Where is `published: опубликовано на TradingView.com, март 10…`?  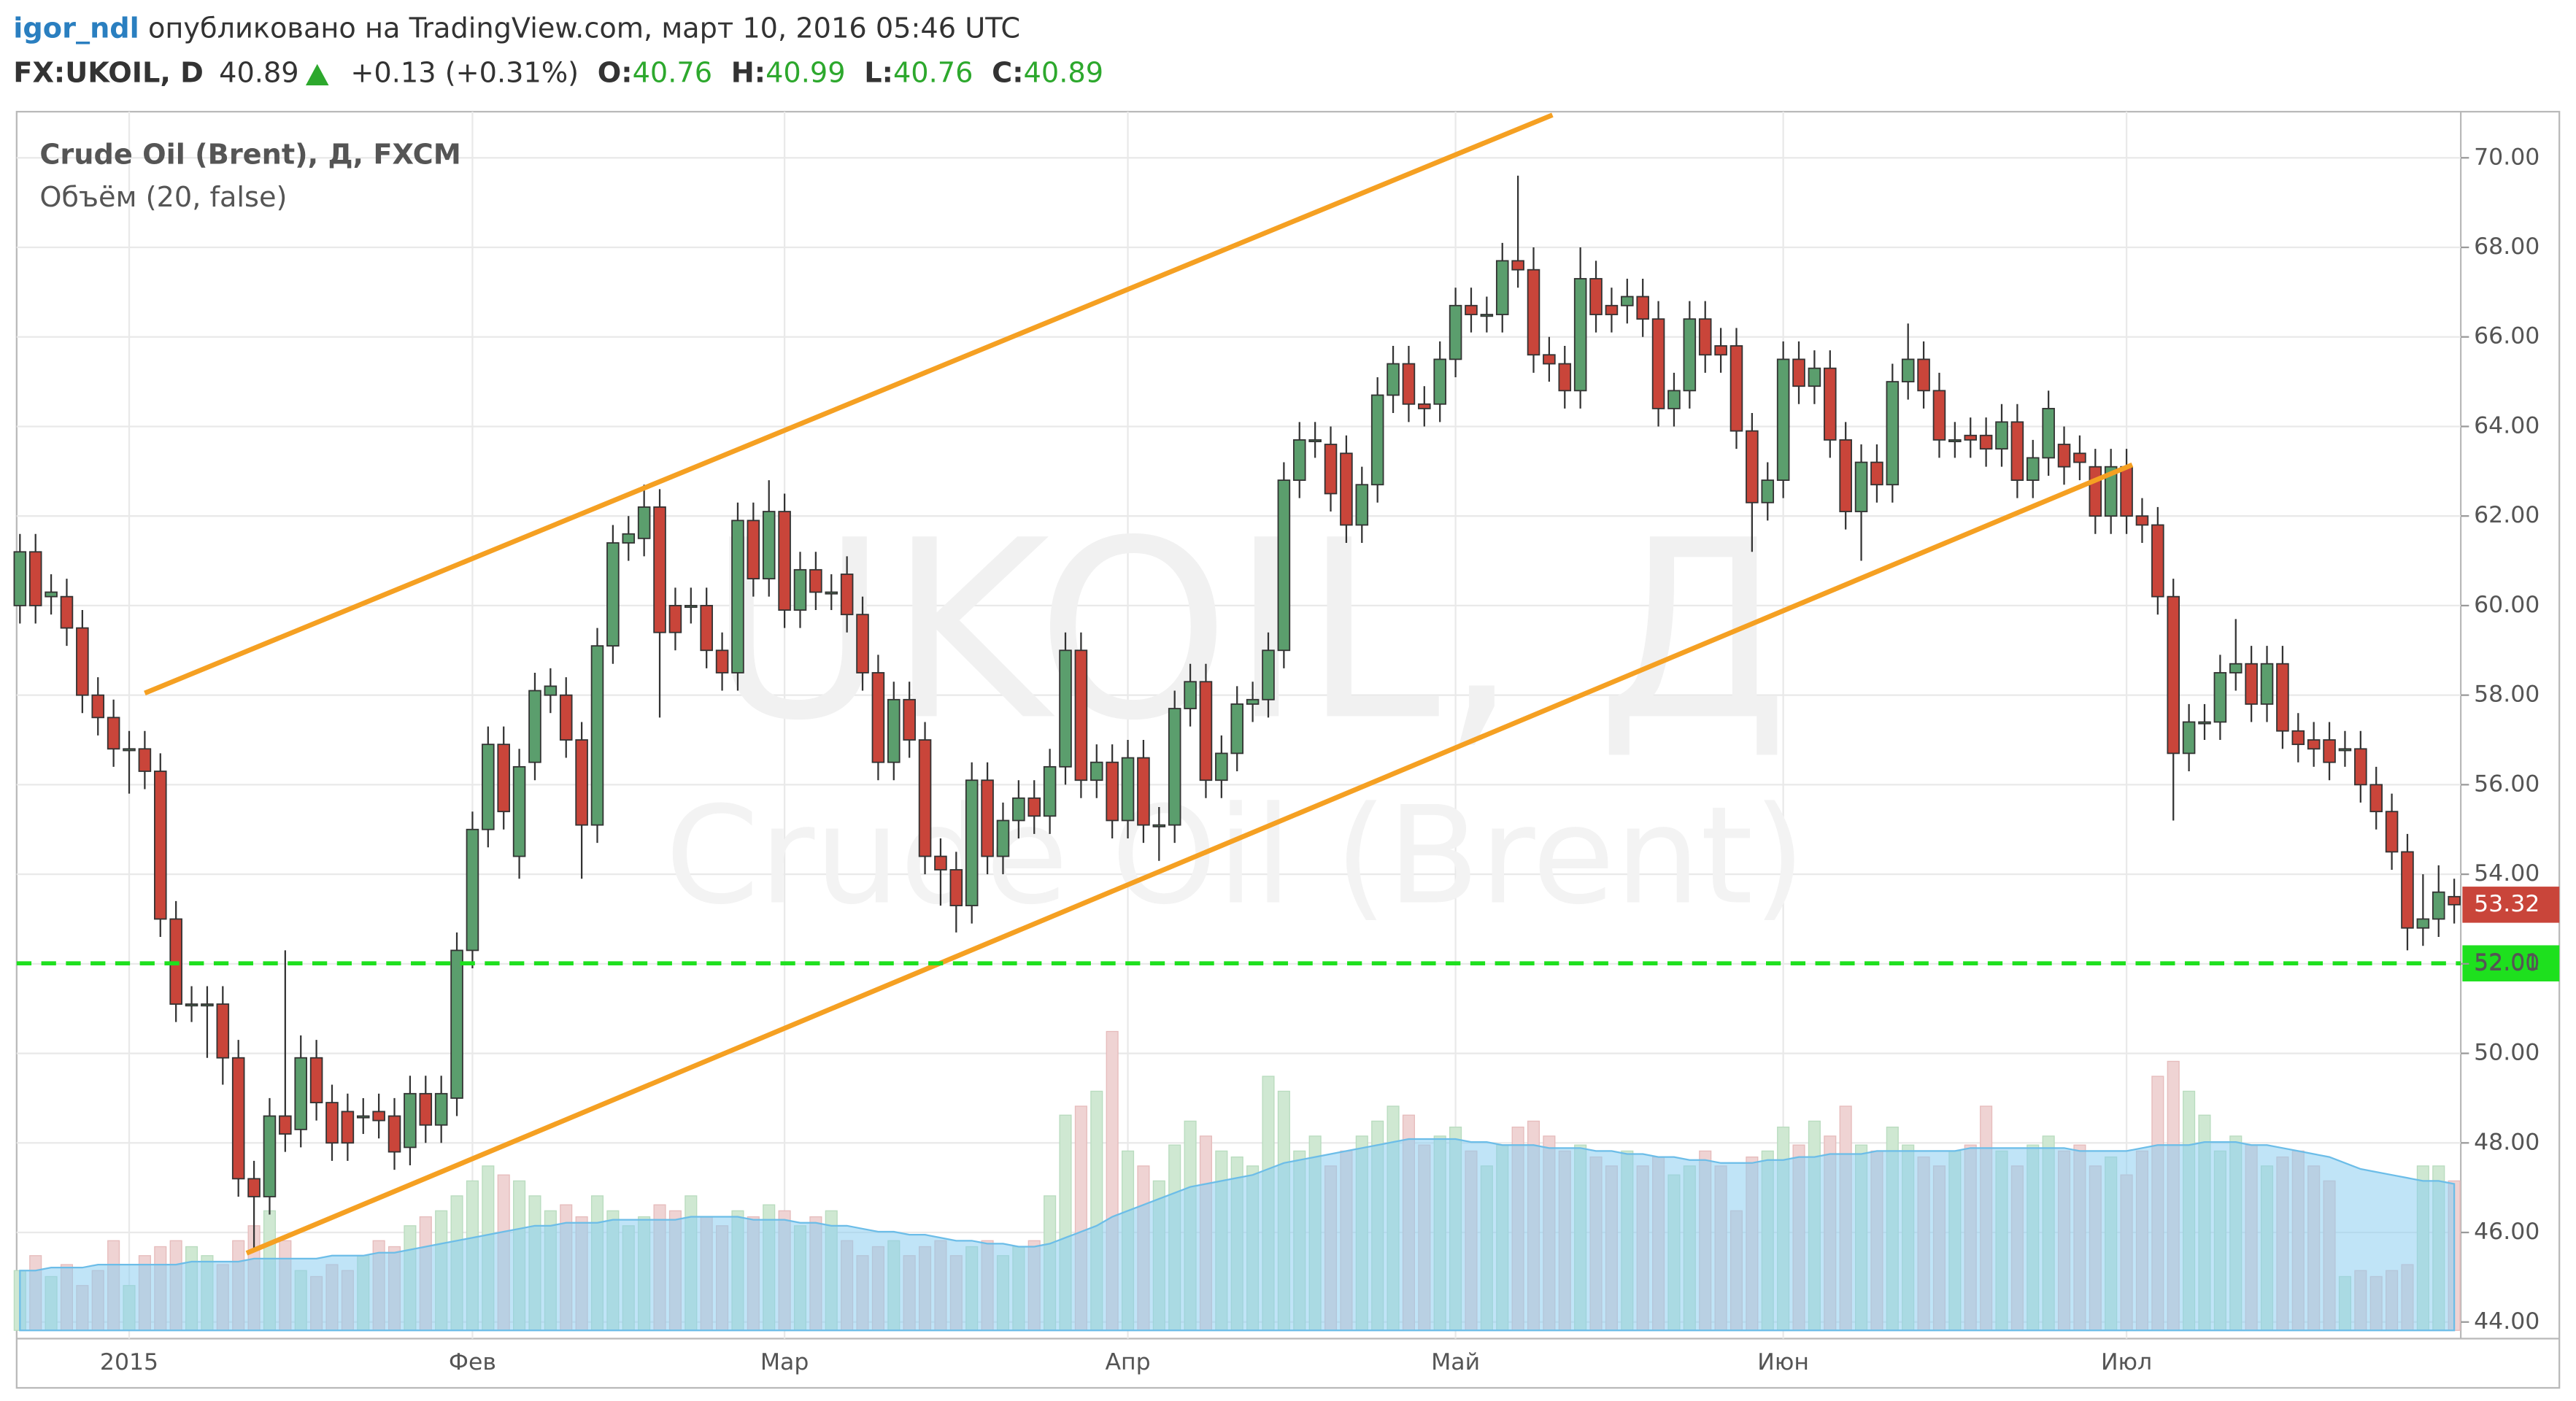 published: опубликовано на TradingView.com, март 10… is located at coordinates (584, 28).